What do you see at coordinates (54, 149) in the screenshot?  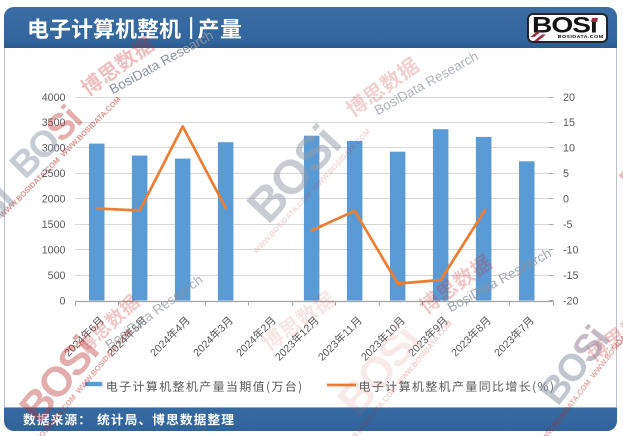 I see `svg-text: 3000` at bounding box center [54, 149].